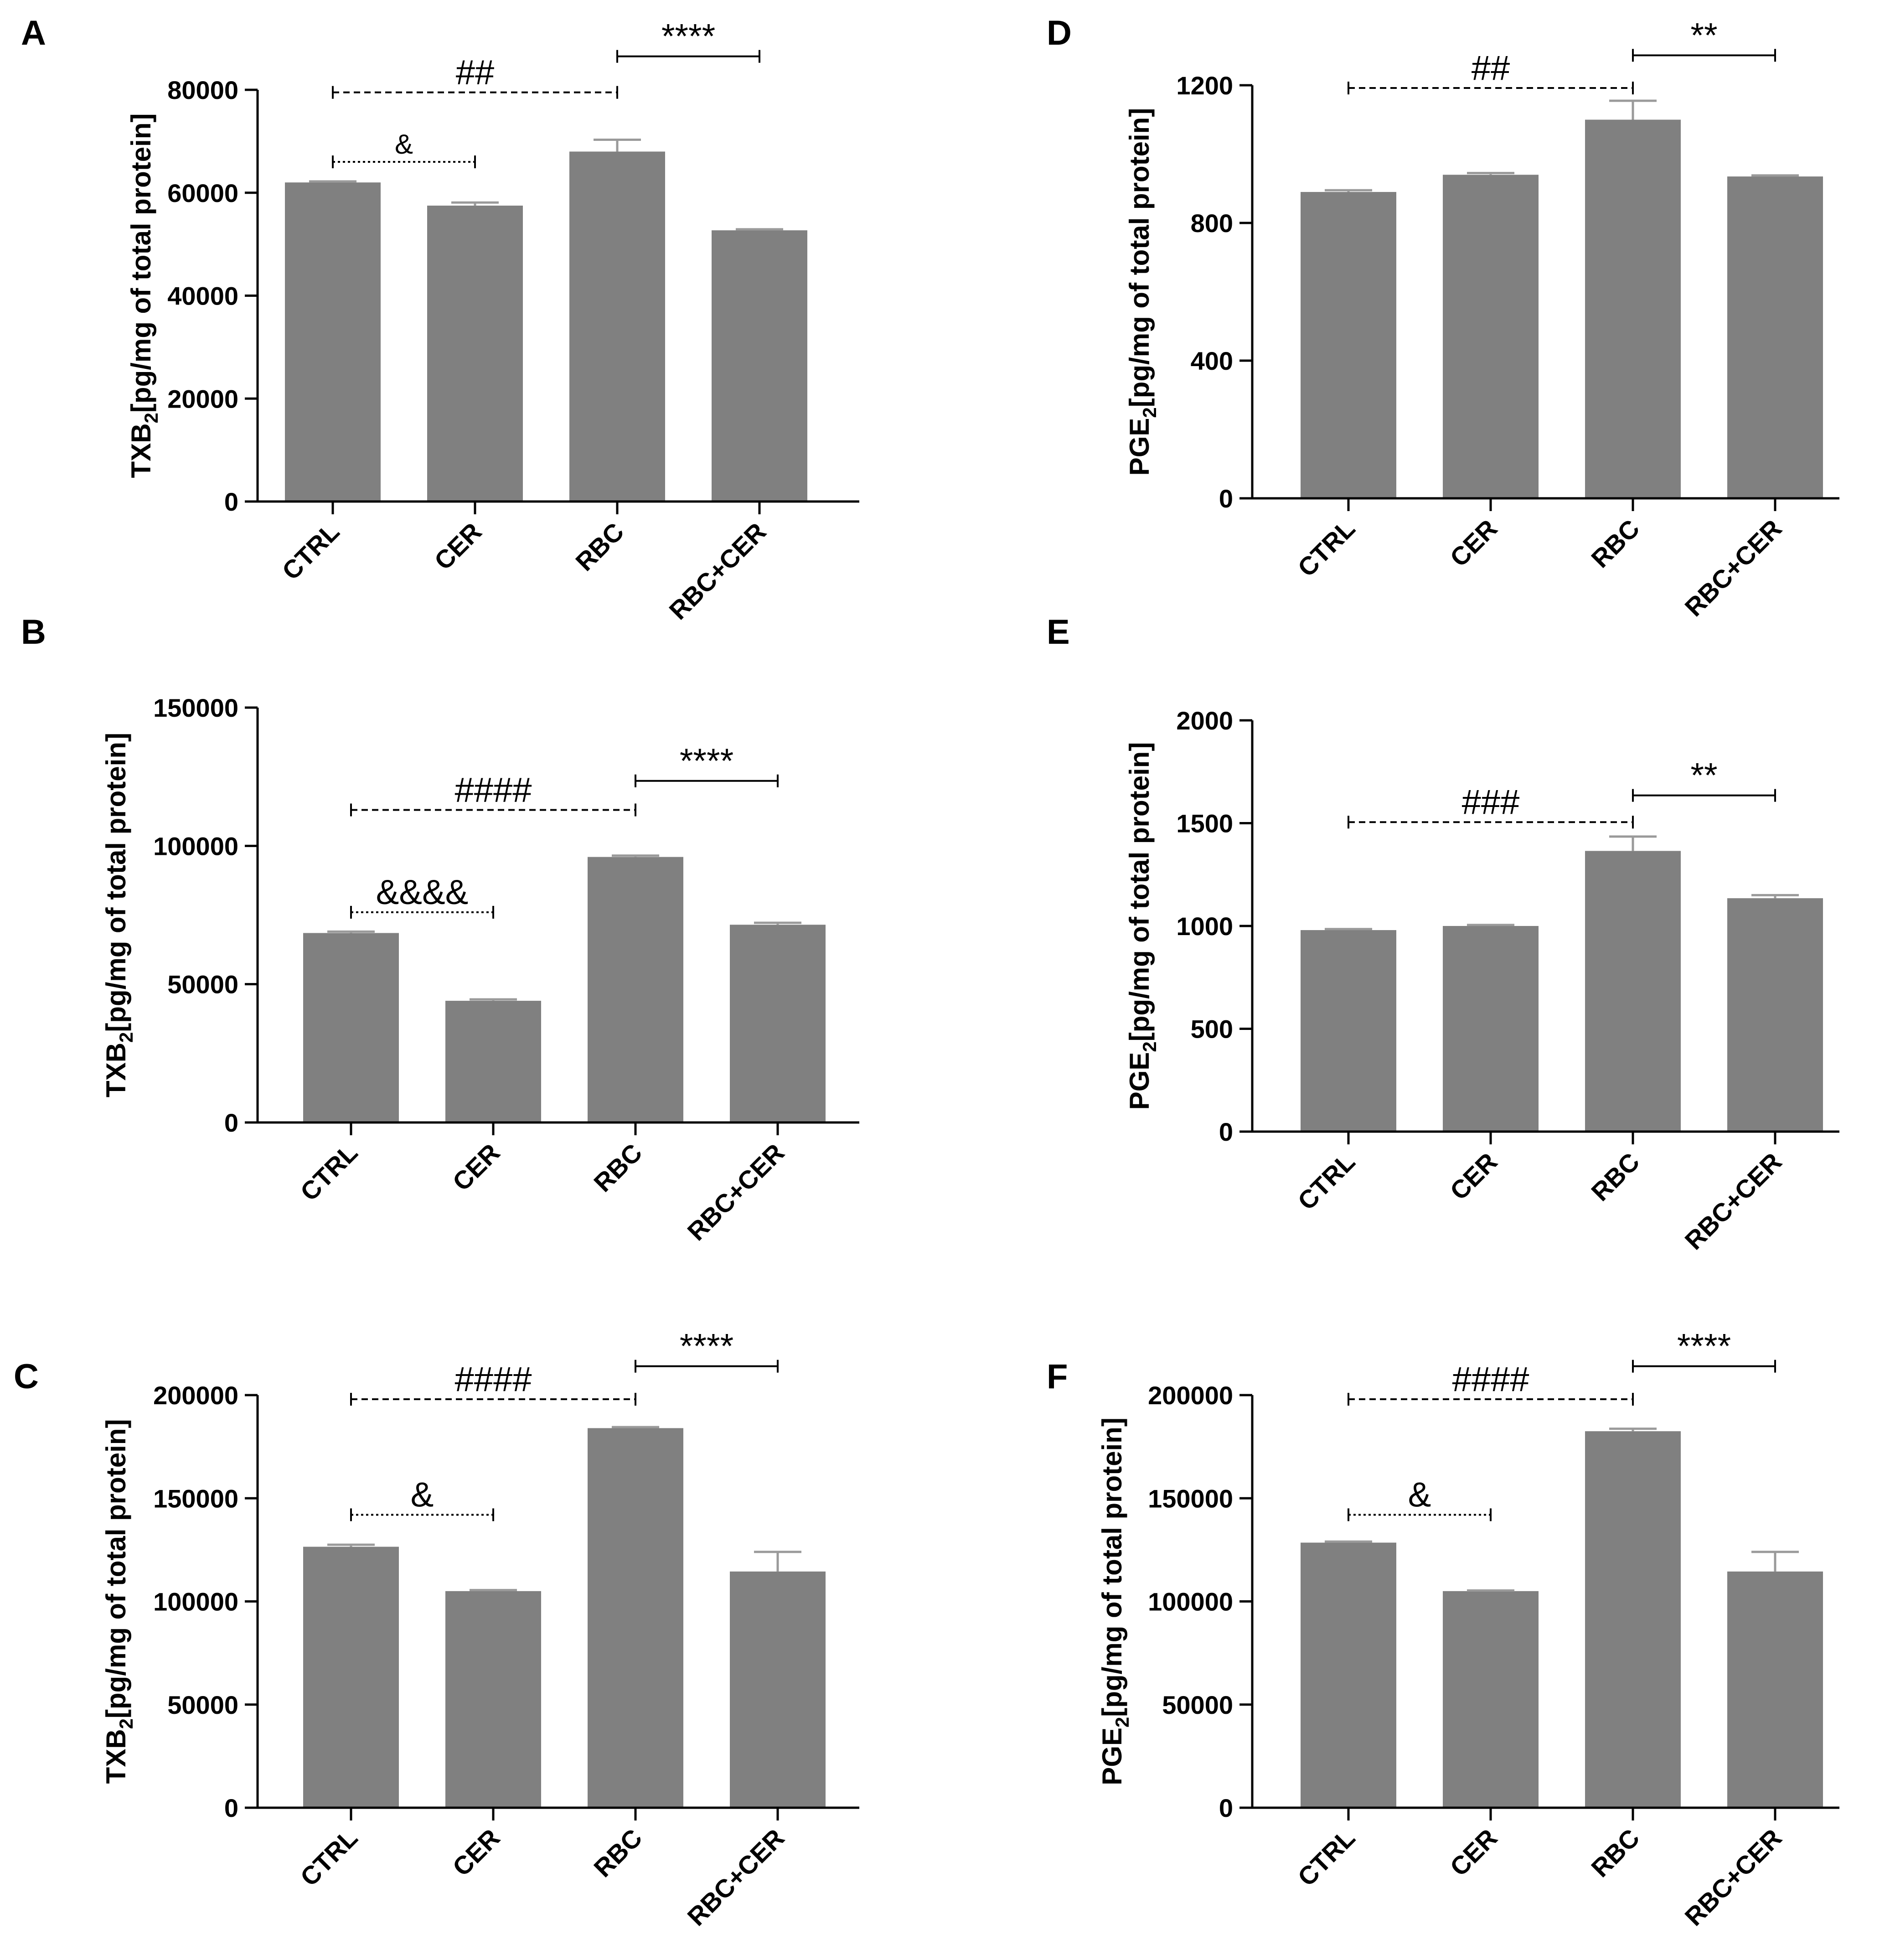 The width and height of the screenshot is (1890, 1960). Describe the element at coordinates (33, 33) in the screenshot. I see `panel-letter: A` at that location.